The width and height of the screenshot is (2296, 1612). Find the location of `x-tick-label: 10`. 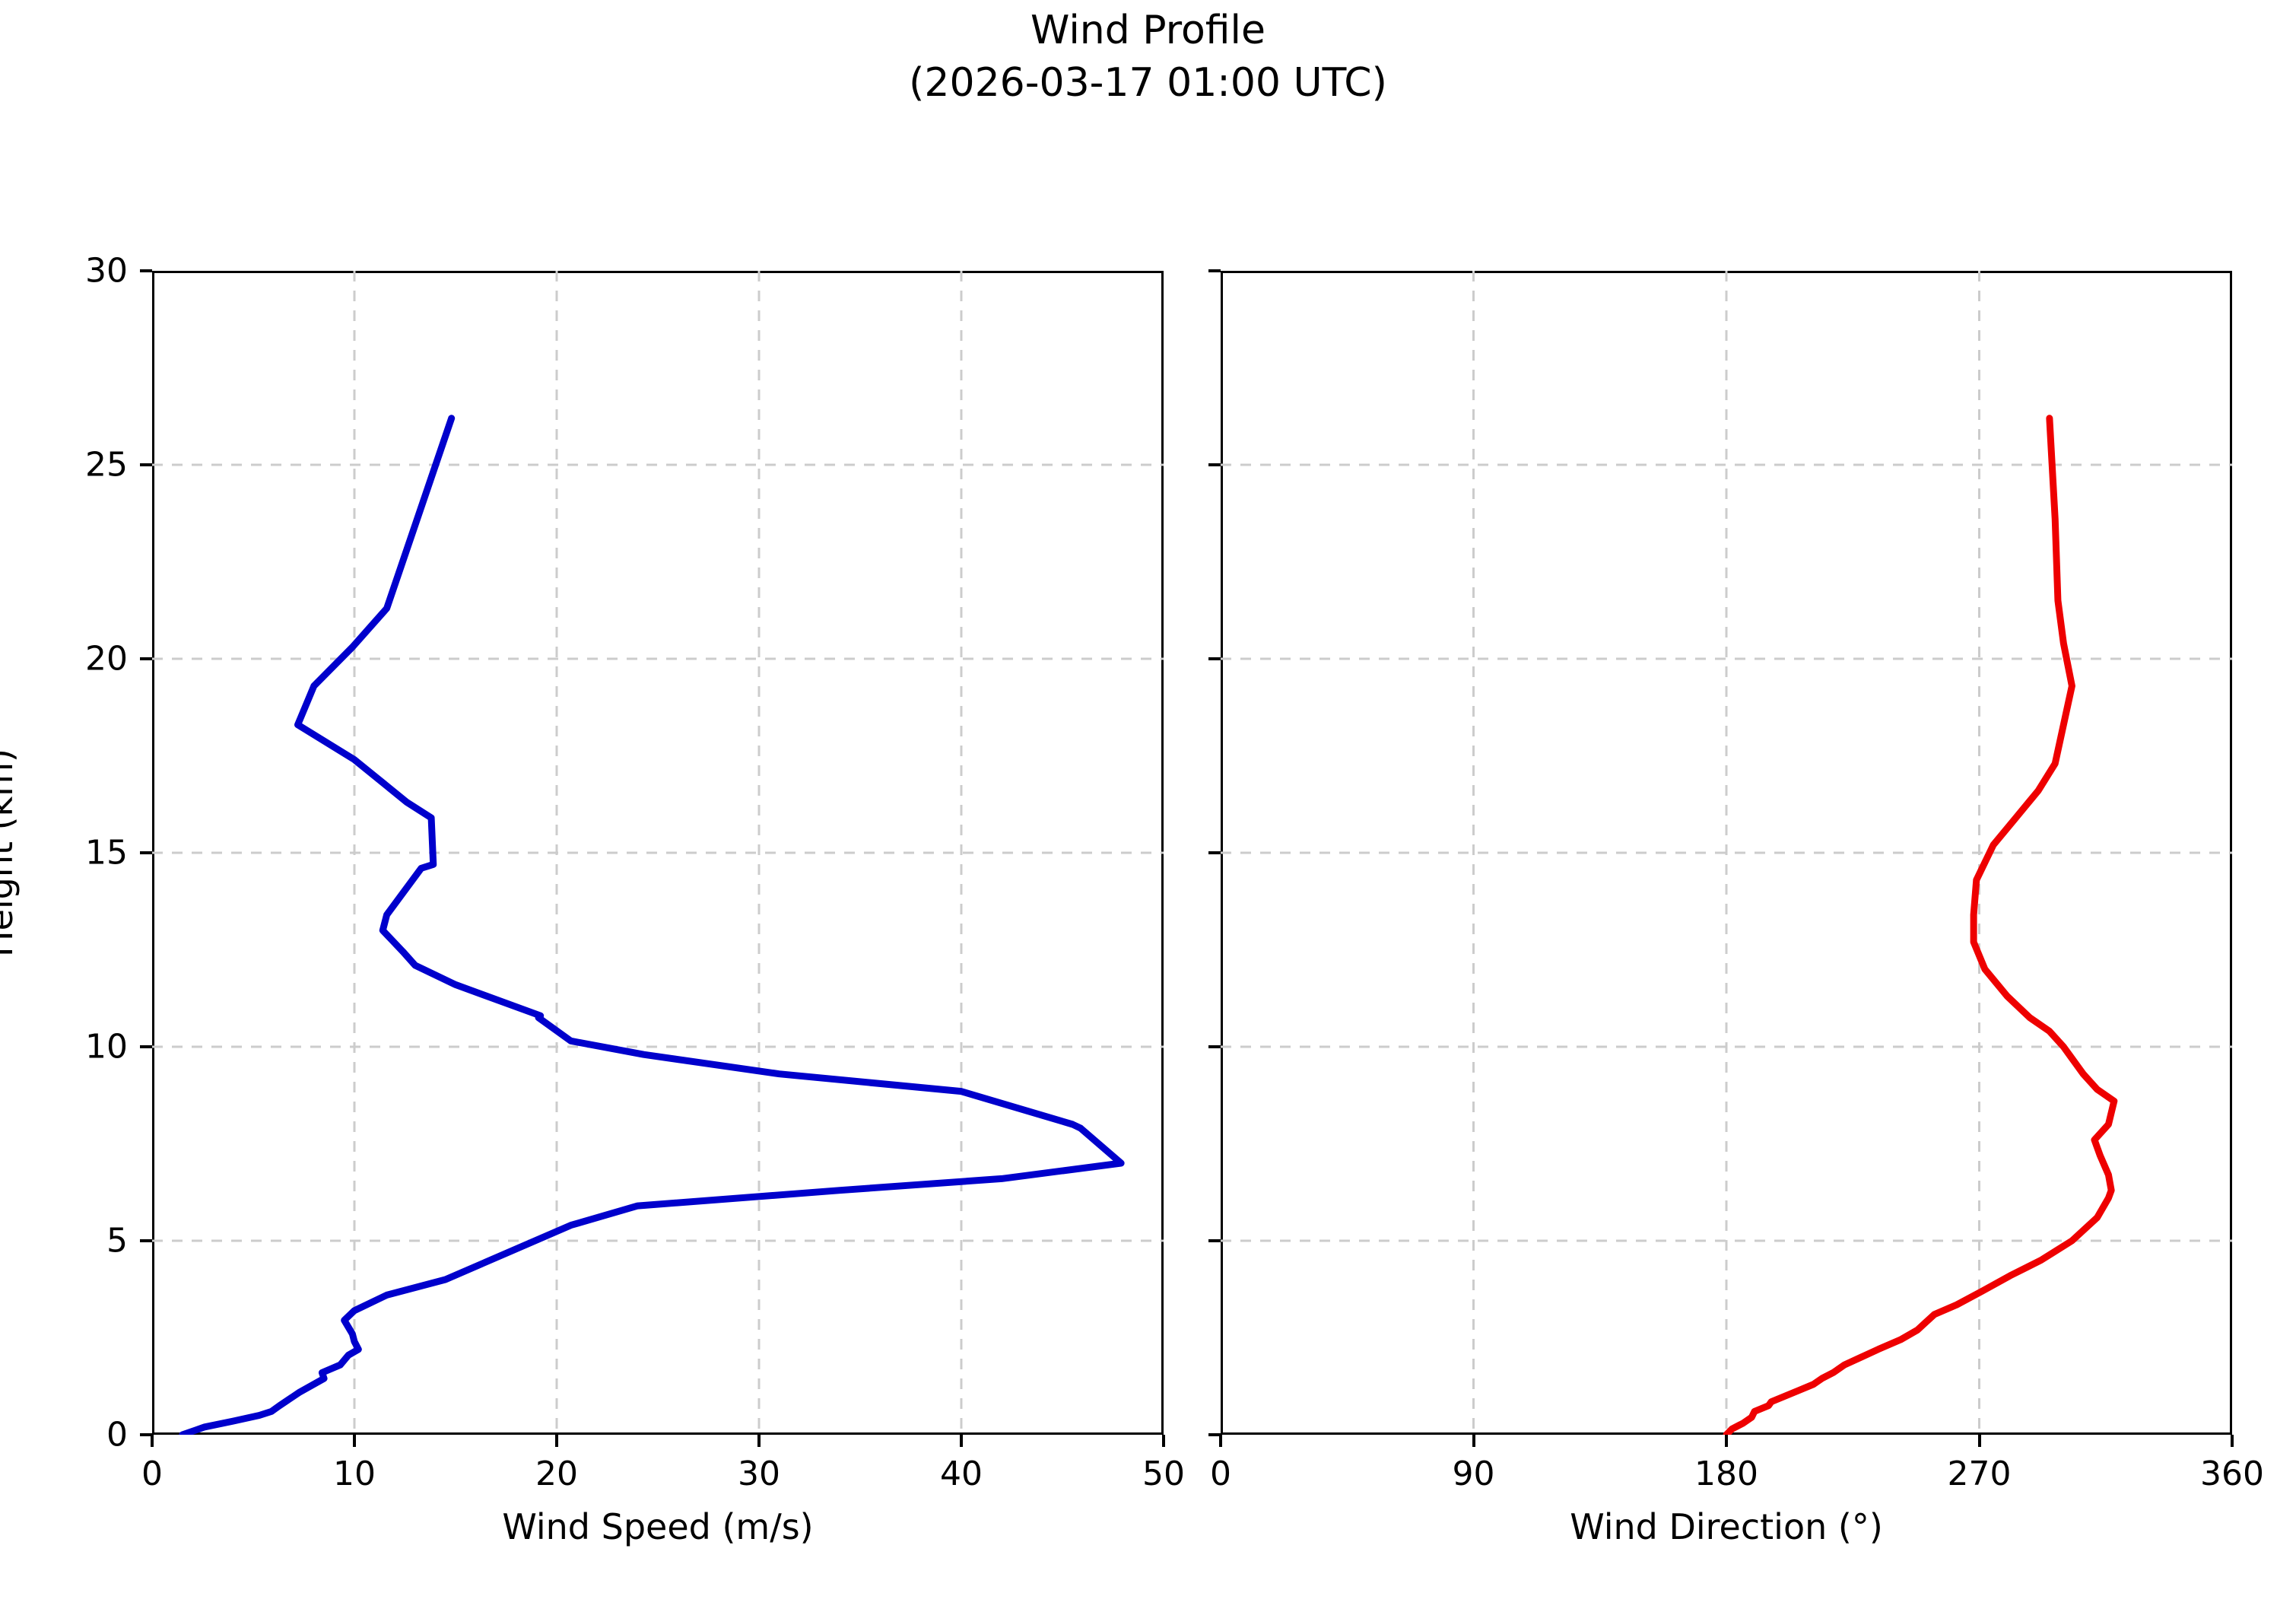

x-tick-label: 10 is located at coordinates (354, 1474).